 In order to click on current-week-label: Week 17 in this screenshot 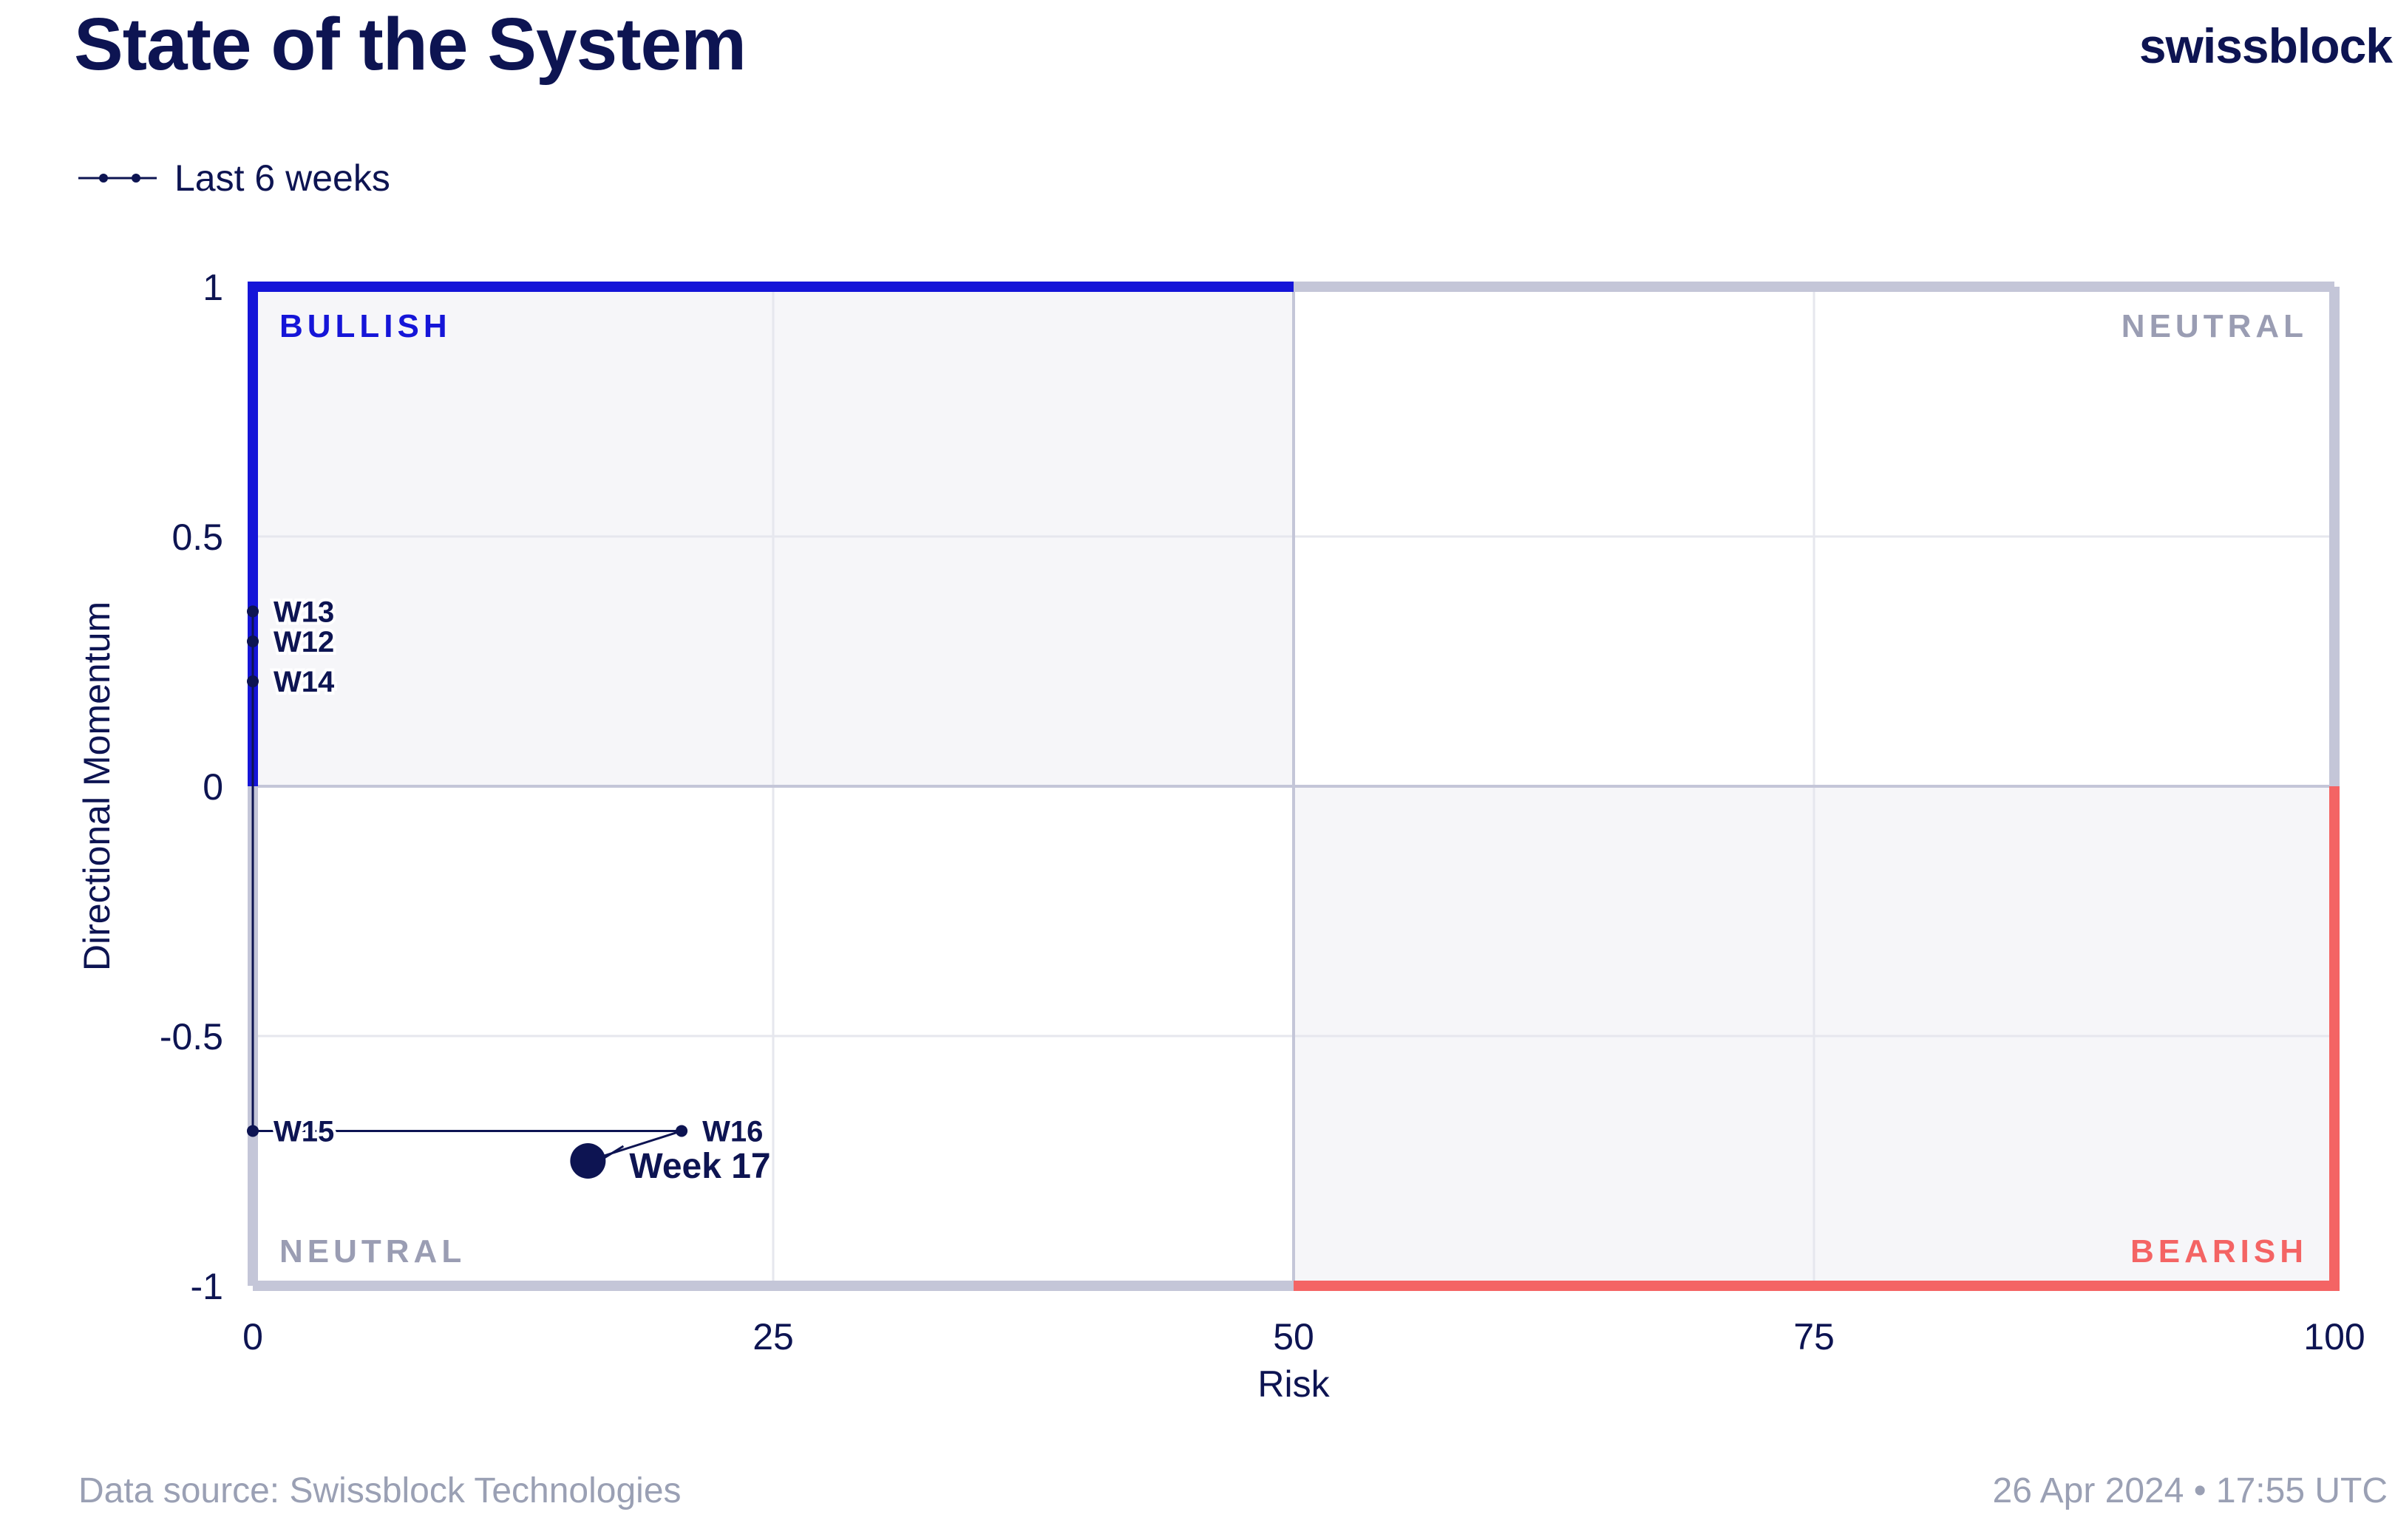, I will do `click(699, 1166)`.